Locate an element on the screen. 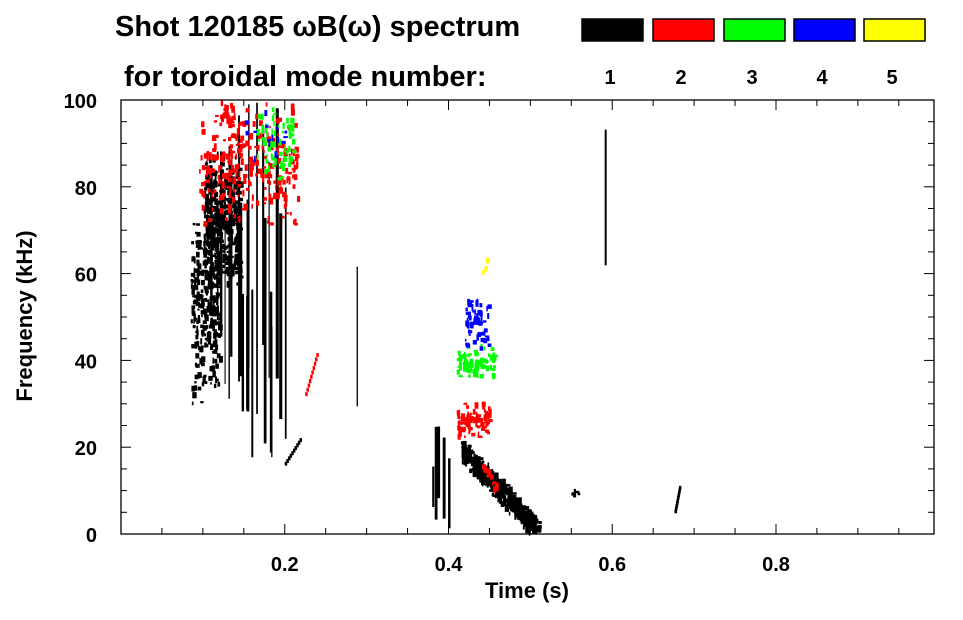 The height and width of the screenshot is (620, 963). legend-label-mode-3: 3 is located at coordinates (751, 78).